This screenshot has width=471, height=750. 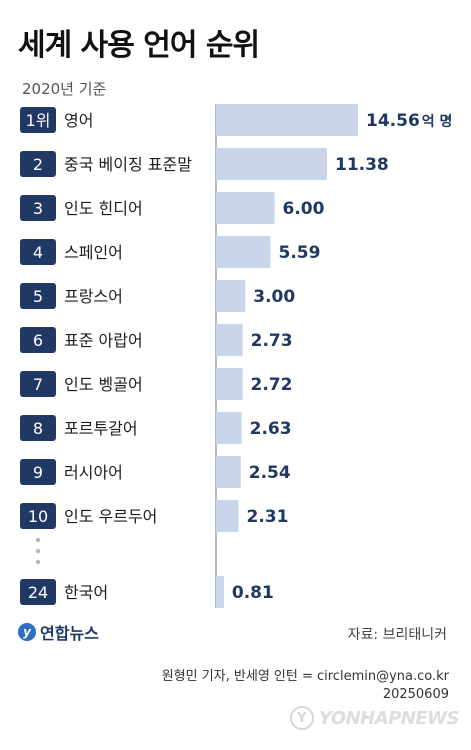 What do you see at coordinates (139, 45) in the screenshot?
I see `chart-title: 세계 사용 언어 순위` at bounding box center [139, 45].